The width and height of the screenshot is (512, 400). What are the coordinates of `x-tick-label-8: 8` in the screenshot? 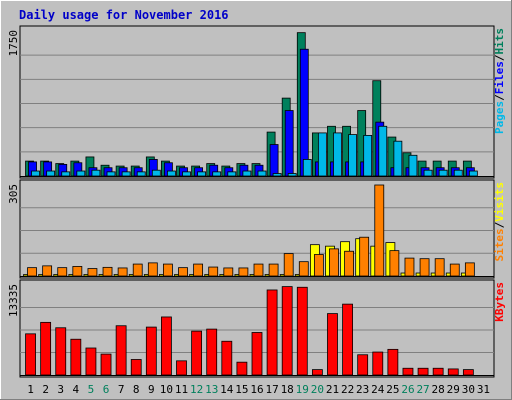 It's located at (136, 389).